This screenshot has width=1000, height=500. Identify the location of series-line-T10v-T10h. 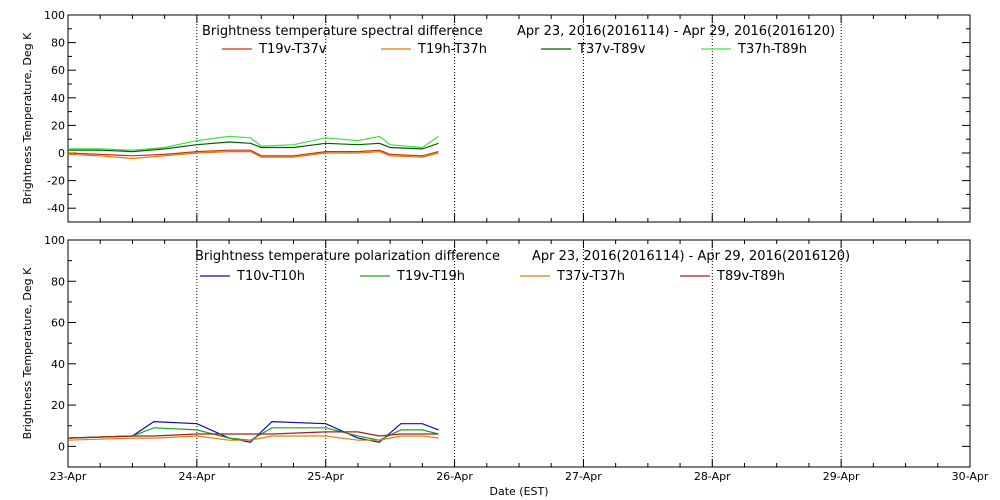
(253, 431).